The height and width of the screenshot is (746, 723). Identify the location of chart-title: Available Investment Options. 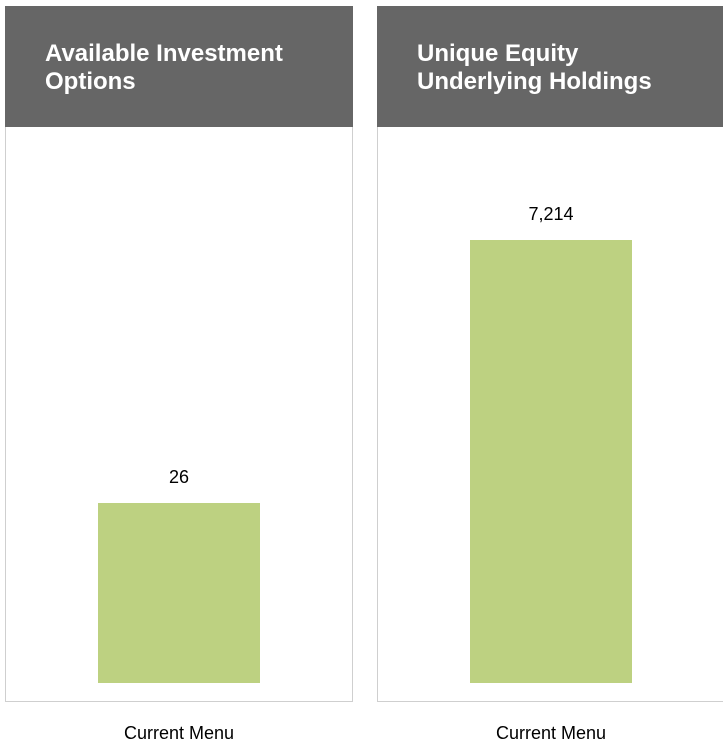
(164, 67).